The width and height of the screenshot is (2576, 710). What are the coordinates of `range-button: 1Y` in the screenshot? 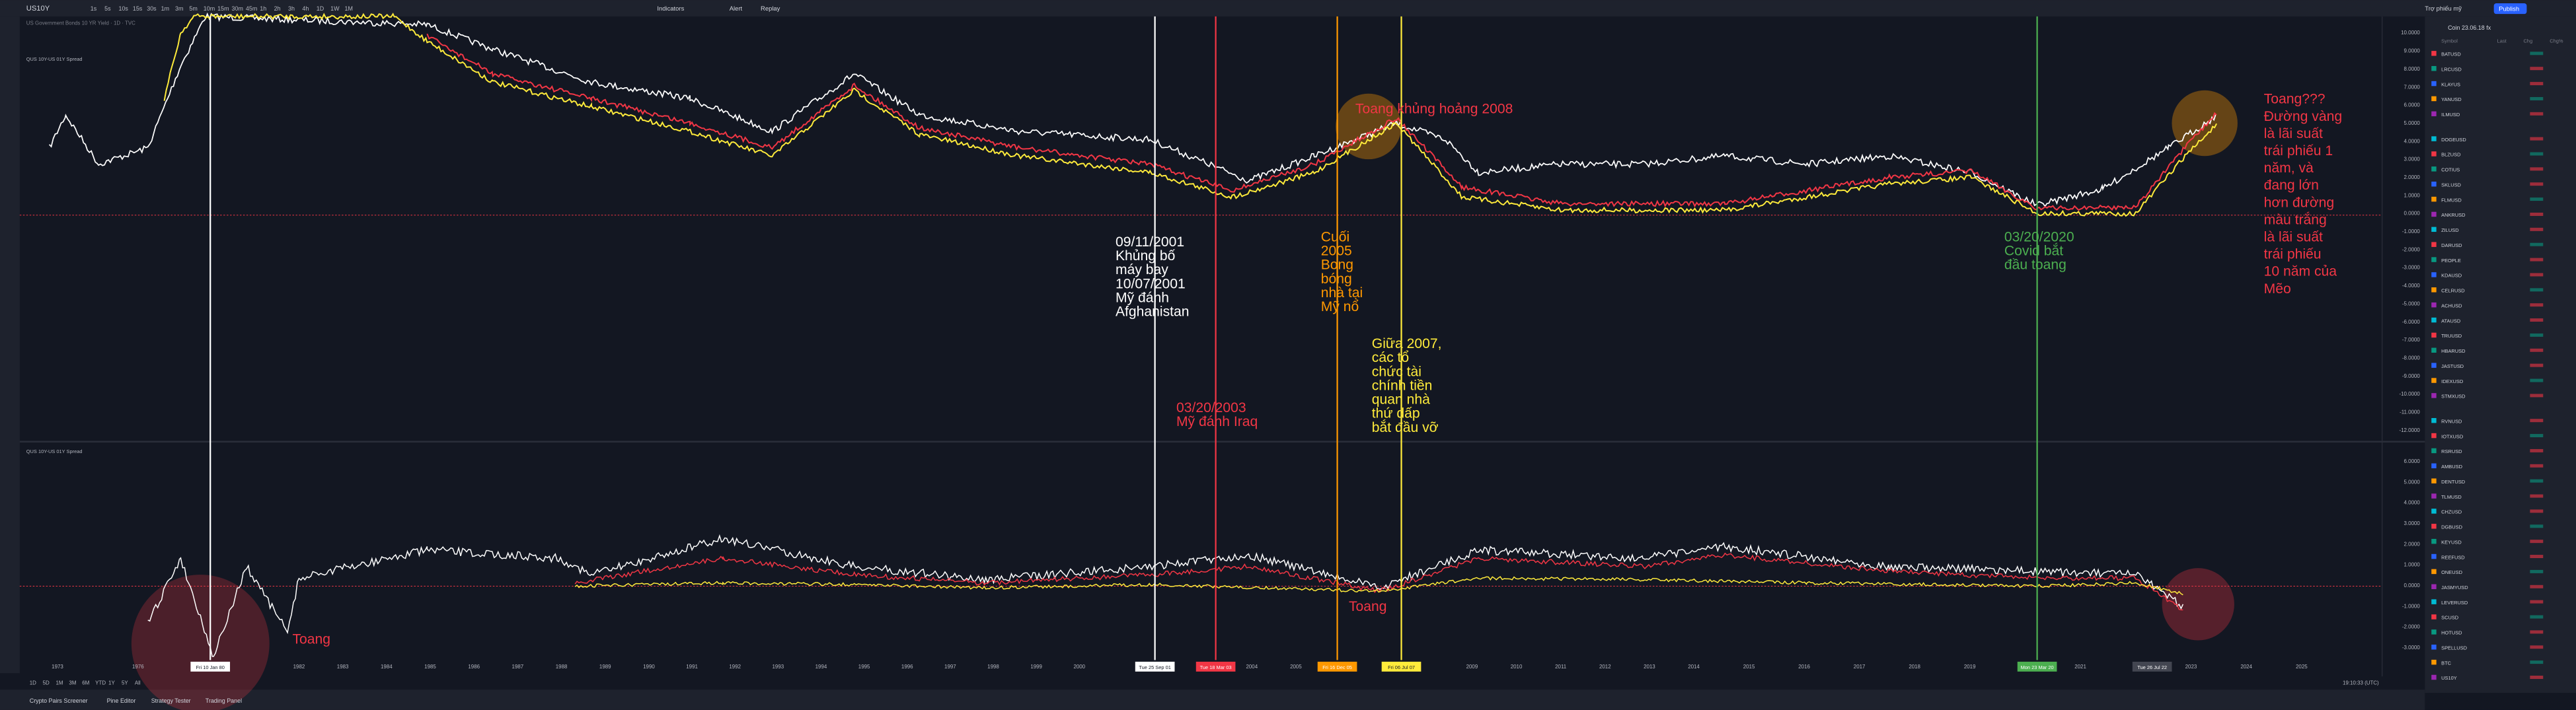 It's located at (112, 683).